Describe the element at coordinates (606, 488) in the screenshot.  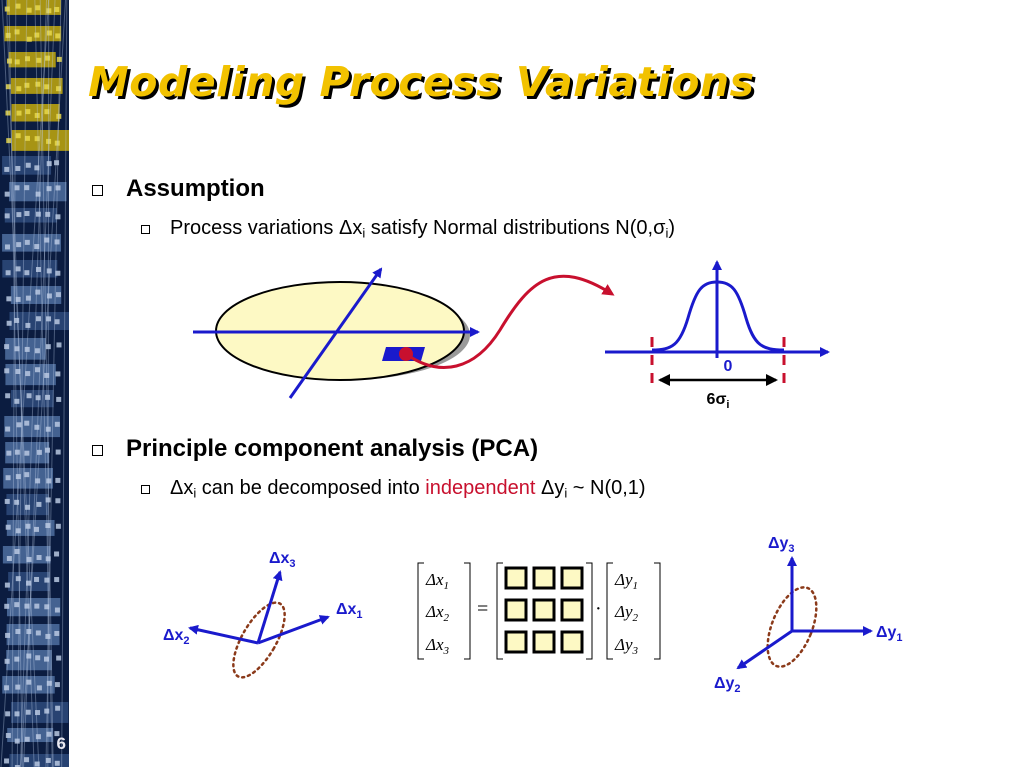
I see `text-segment: ~ N(0,1)` at that location.